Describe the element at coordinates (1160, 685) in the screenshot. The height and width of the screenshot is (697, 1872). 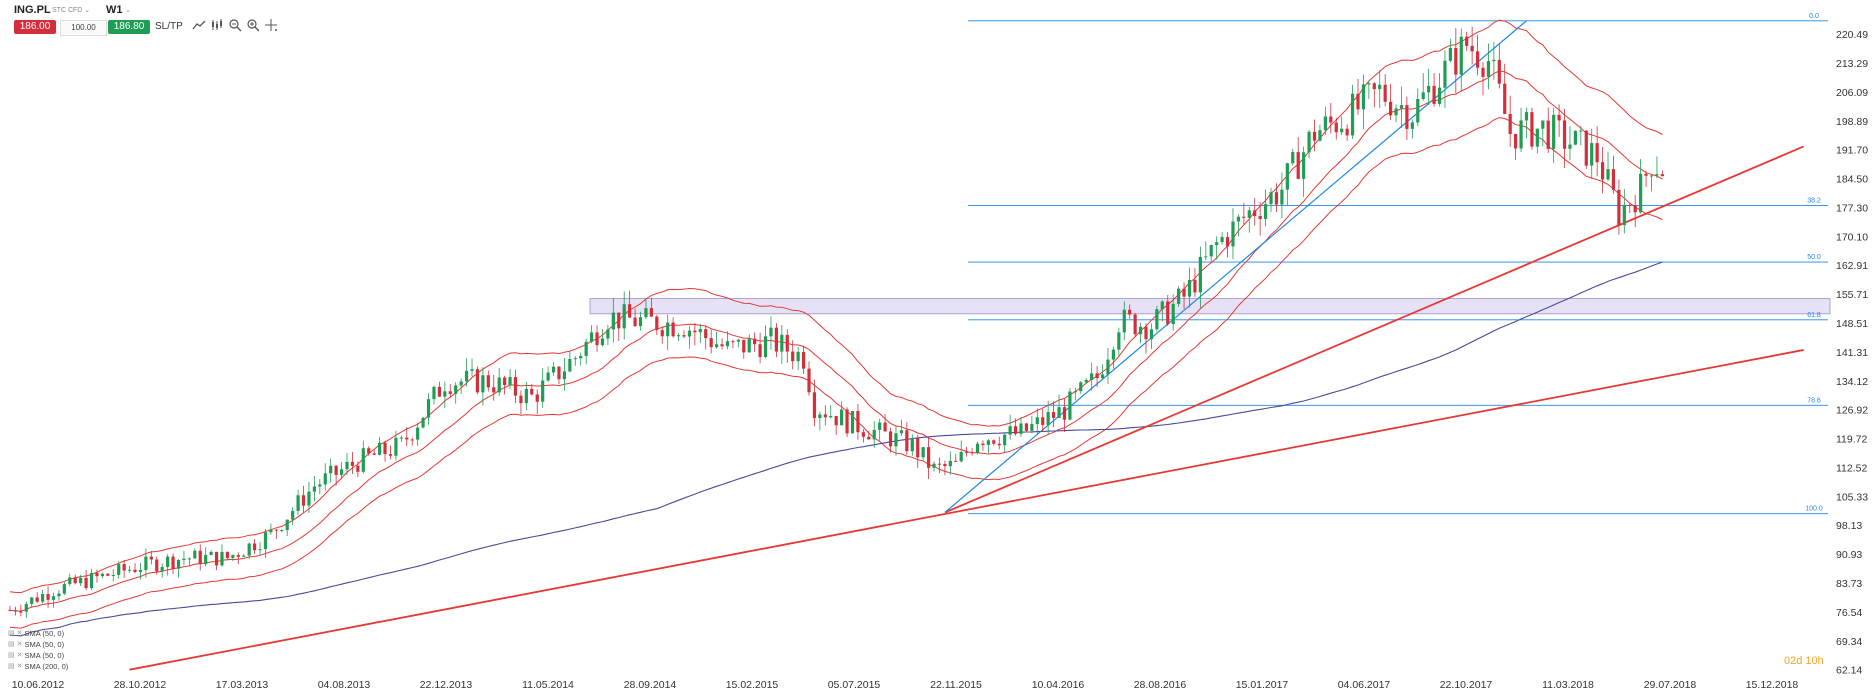
I see `date-tick-label: 28.08.2016` at that location.